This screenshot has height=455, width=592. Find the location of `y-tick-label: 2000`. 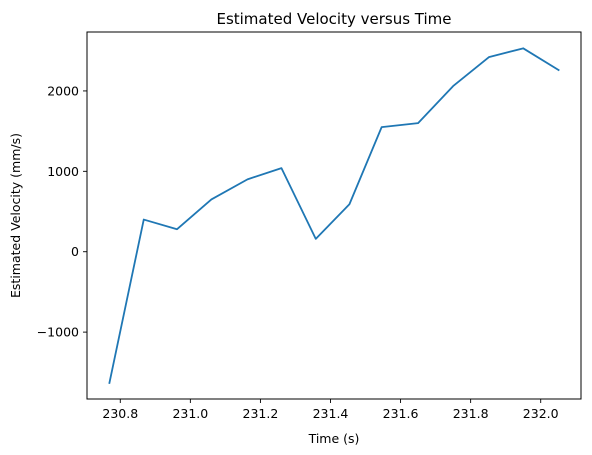

y-tick-label: 2000 is located at coordinates (63, 90).